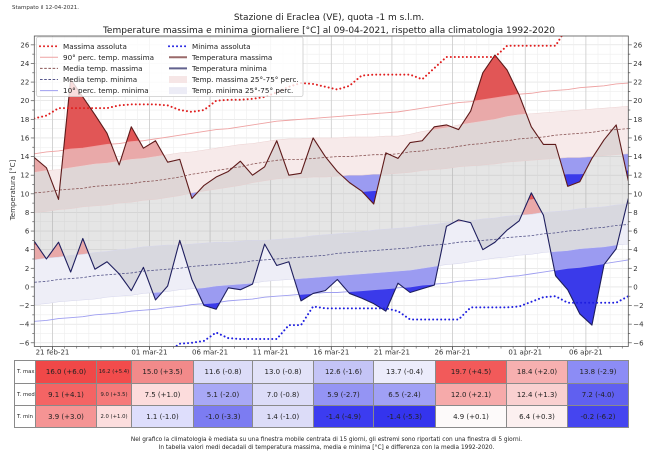 This screenshot has height=457, width=647. I want to click on y-tick-label-left: 12, so click(24, 176).